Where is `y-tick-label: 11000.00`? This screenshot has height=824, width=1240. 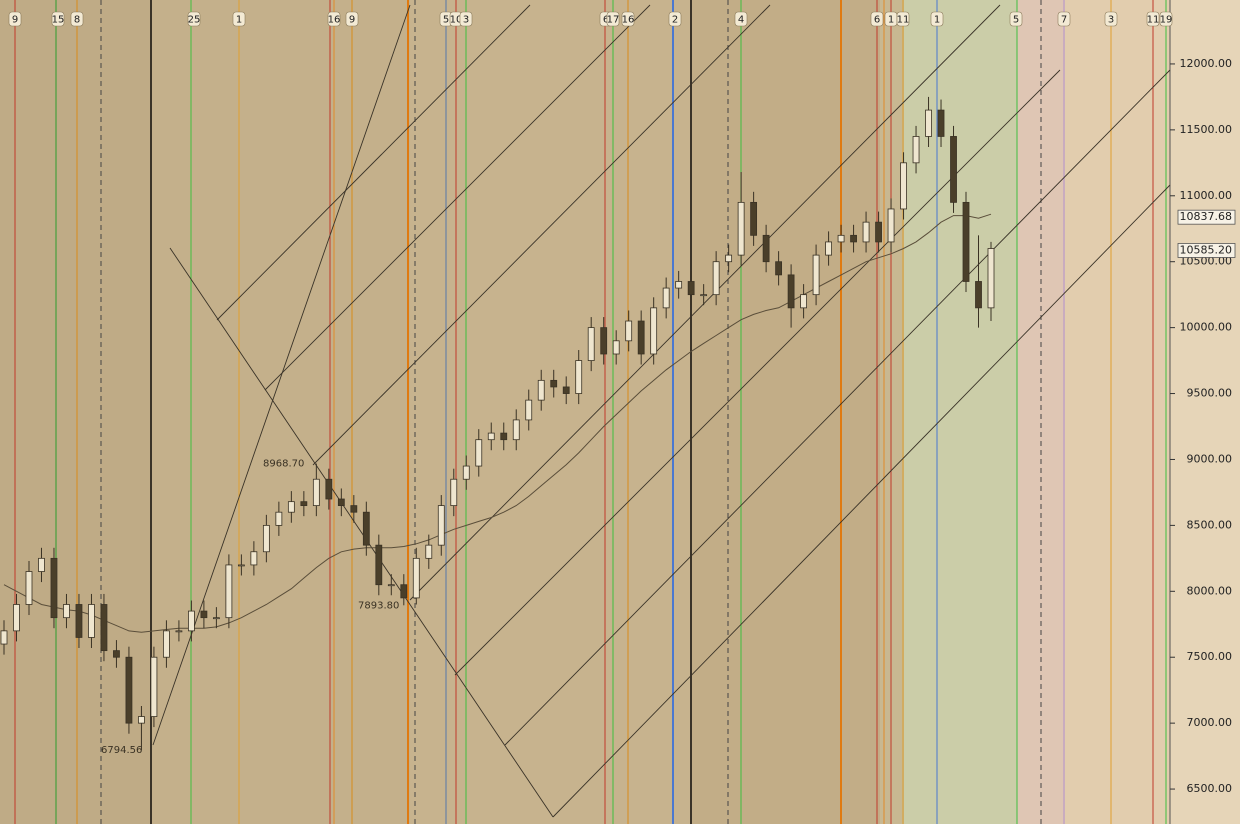
y-tick-label: 11000.00 is located at coordinates (1206, 195).